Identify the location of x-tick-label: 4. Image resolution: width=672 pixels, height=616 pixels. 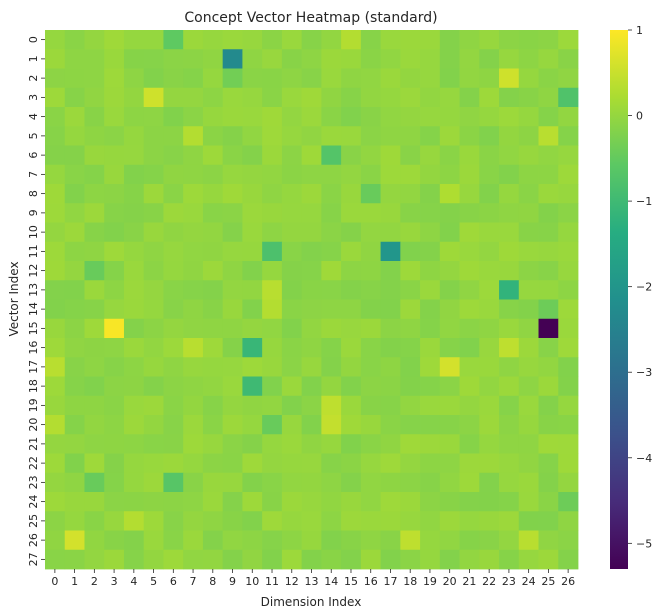
(133, 581).